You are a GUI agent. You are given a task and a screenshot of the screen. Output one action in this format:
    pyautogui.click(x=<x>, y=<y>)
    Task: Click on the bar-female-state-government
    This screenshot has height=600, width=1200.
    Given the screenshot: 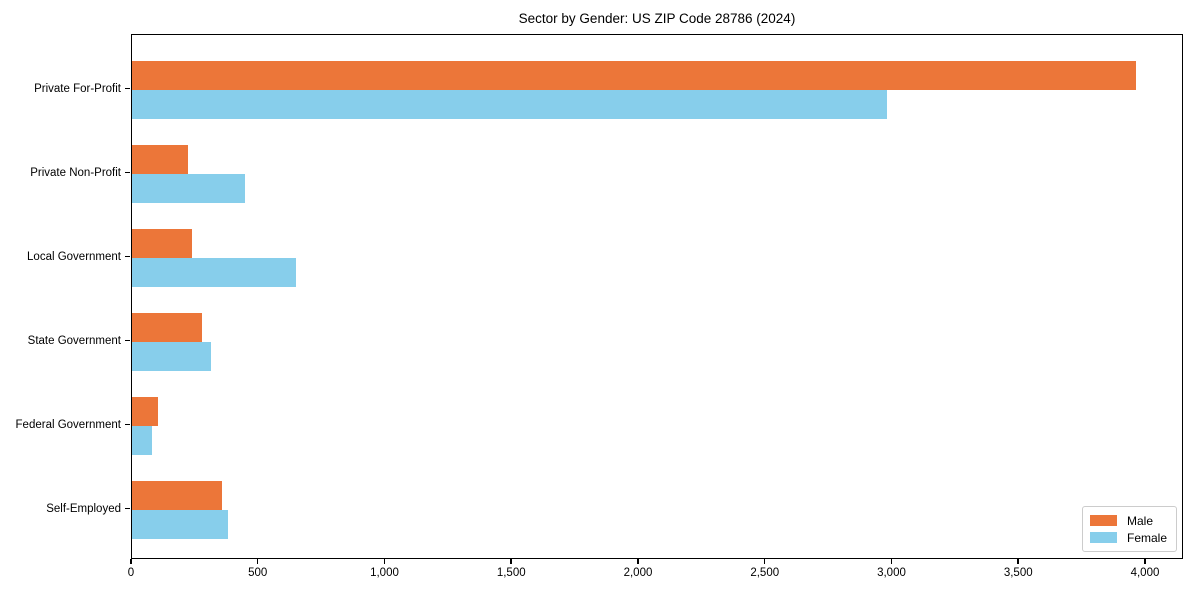 What is the action you would take?
    pyautogui.click(x=172, y=356)
    